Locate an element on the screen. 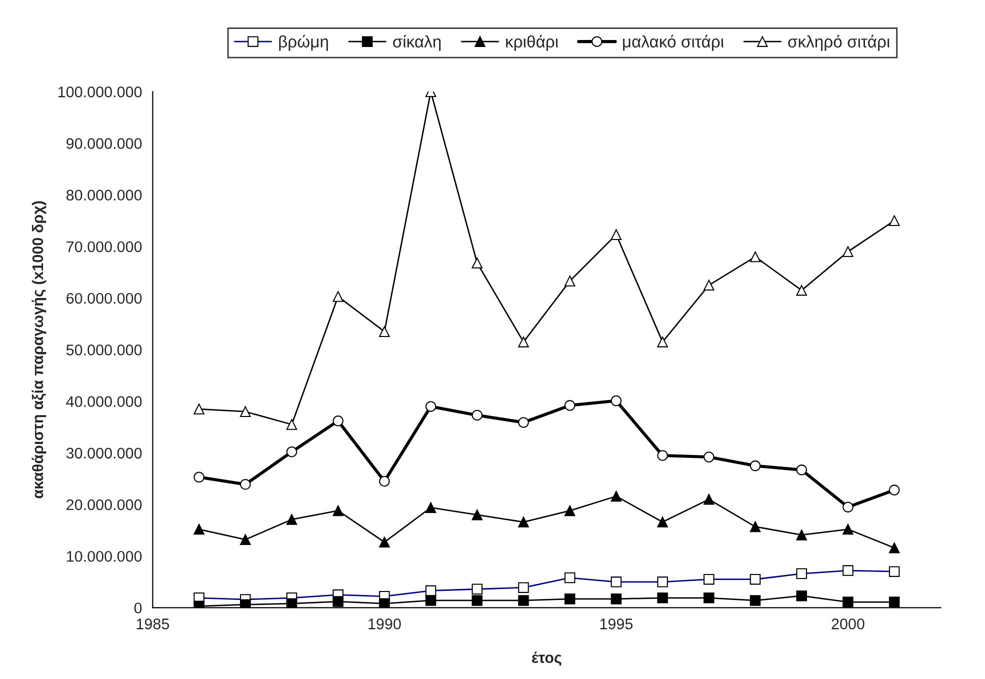 The image size is (985, 679). y-axis-title: ακαθάριστη αξία παραγωγής (x1000 δρχ) is located at coordinates (39, 349).